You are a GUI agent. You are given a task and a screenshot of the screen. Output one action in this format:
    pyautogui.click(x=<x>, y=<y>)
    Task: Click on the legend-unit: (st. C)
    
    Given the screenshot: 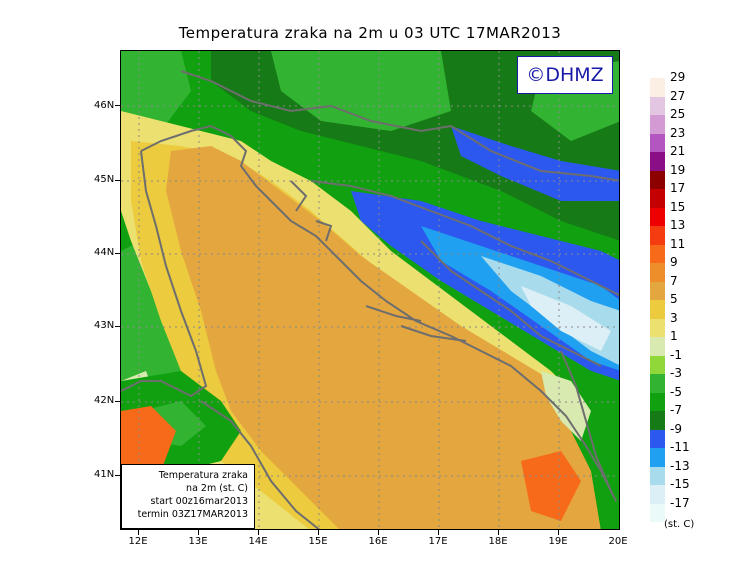 What is the action you would take?
    pyautogui.click(x=679, y=524)
    